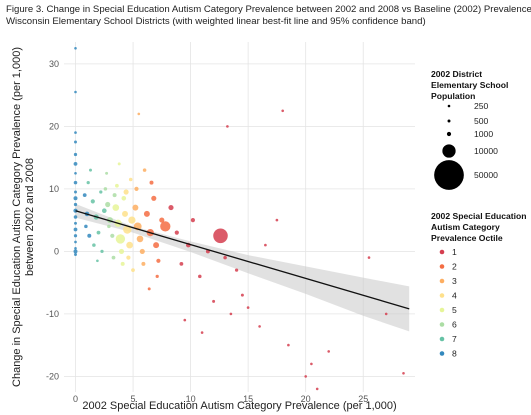 The width and height of the screenshot is (531, 415). What do you see at coordinates (54, 189) in the screenshot?
I see `y-tick-label: 10` at bounding box center [54, 189].